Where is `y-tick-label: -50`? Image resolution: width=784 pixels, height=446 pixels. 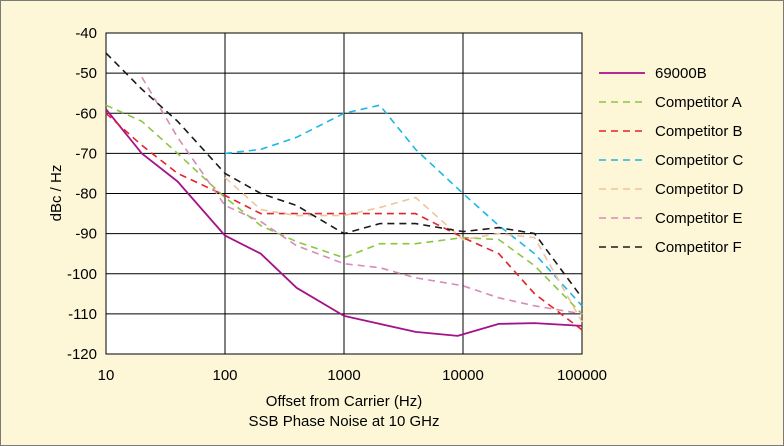
y-tick-label: -50 is located at coordinates (86, 73).